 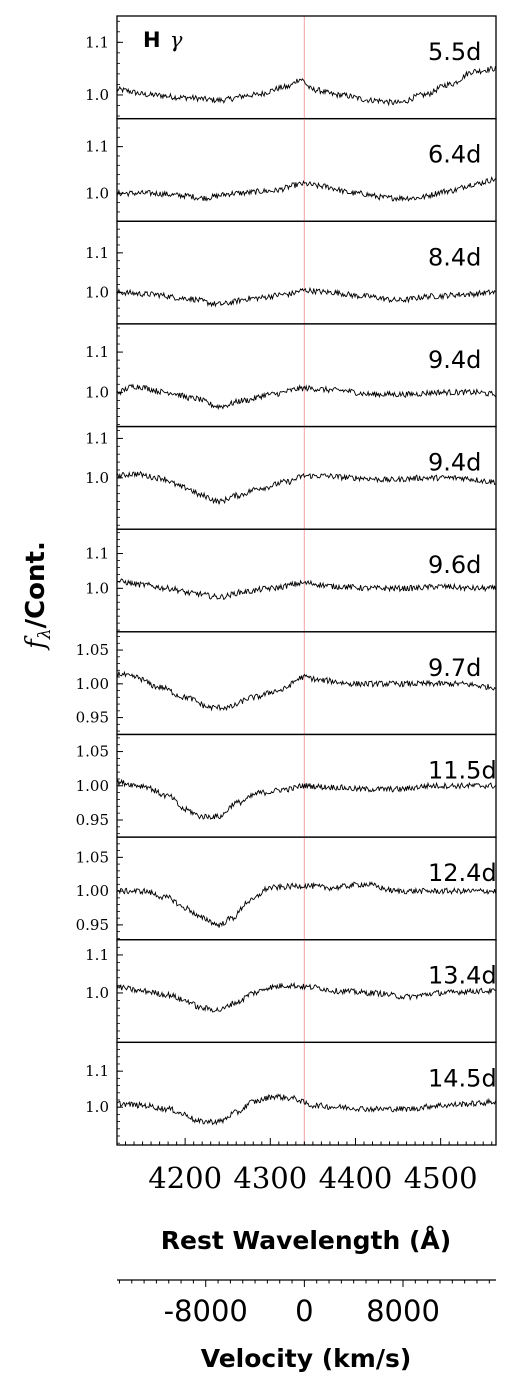 What do you see at coordinates (454, 155) in the screenshot?
I see `epoch-label: 6.4d` at bounding box center [454, 155].